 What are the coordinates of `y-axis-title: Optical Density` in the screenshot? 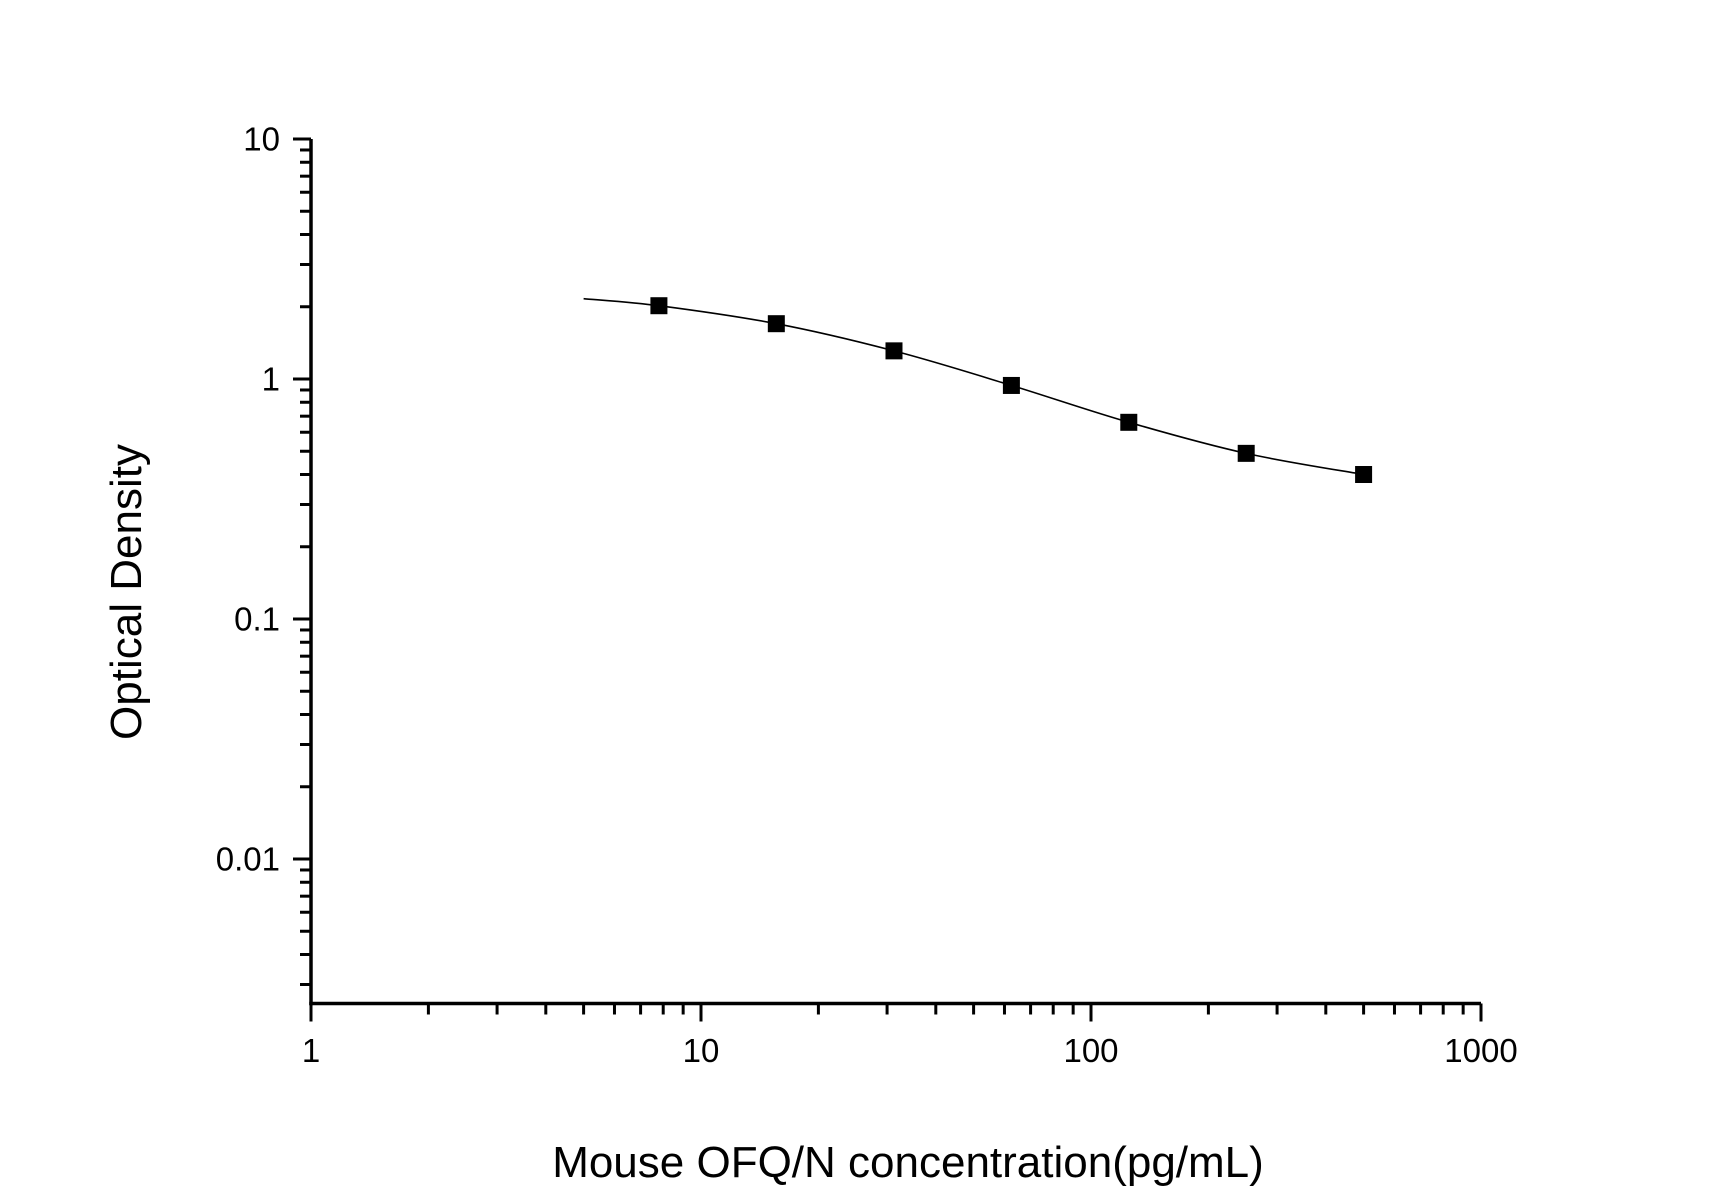 It's located at (126, 592).